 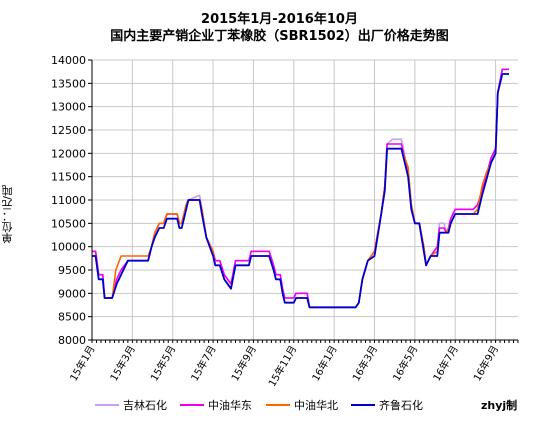 I want to click on legend-label-huadong: 中油华东, so click(x=230, y=405).